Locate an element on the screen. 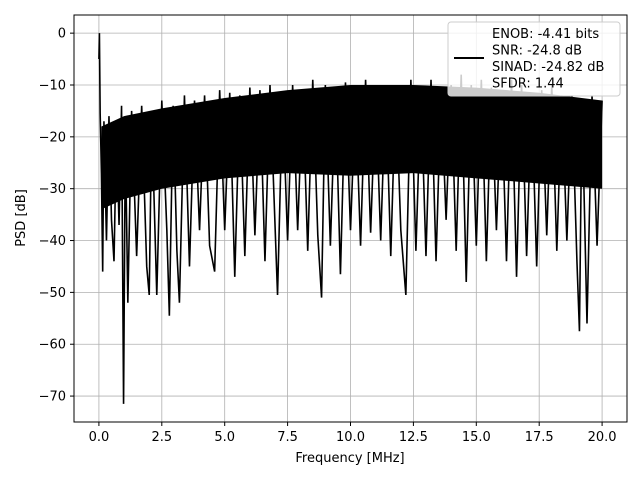 The height and width of the screenshot is (480, 640). y-tick-label: −70 is located at coordinates (52, 397).